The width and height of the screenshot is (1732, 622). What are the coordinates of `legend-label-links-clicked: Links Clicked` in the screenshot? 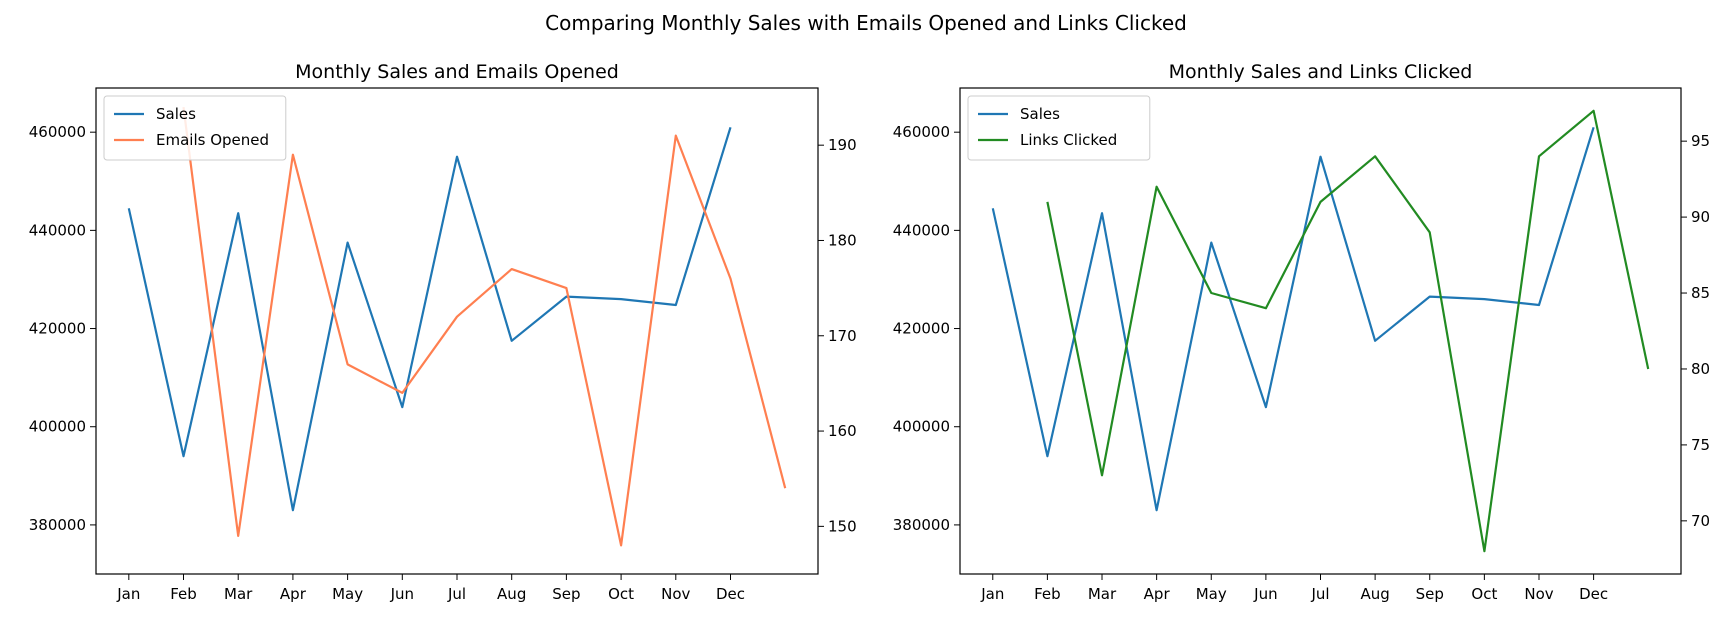 It's located at (1068, 140).